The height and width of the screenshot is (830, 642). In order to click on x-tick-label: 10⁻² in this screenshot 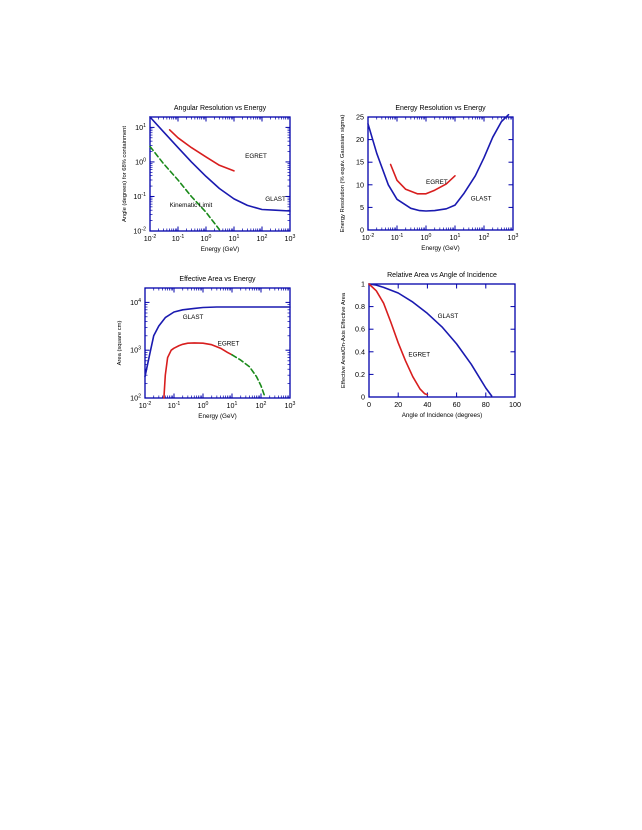, I will do `click(368, 237)`.